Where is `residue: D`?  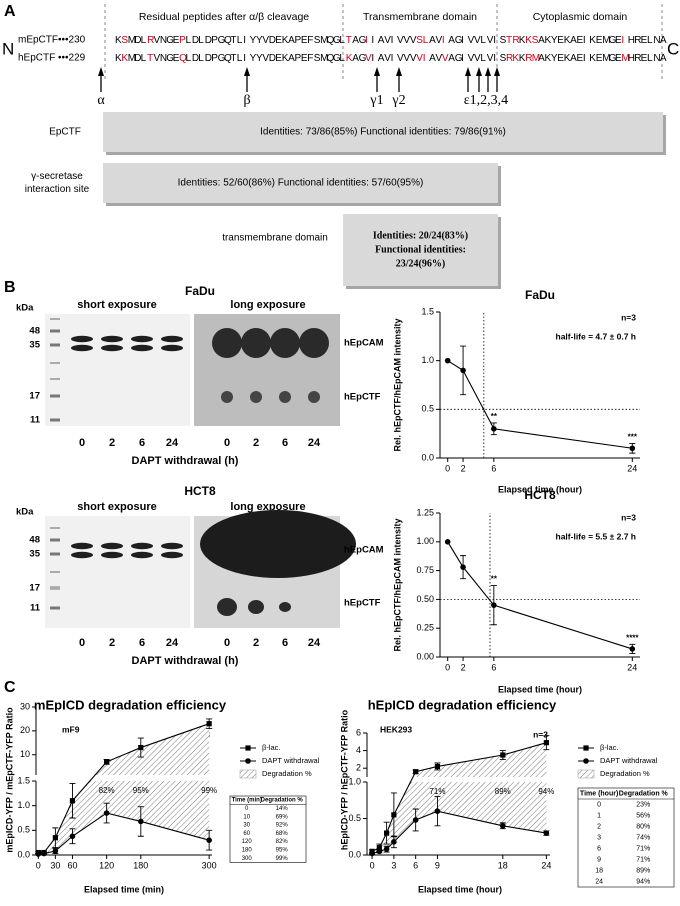
residue: D is located at coordinates (137, 58).